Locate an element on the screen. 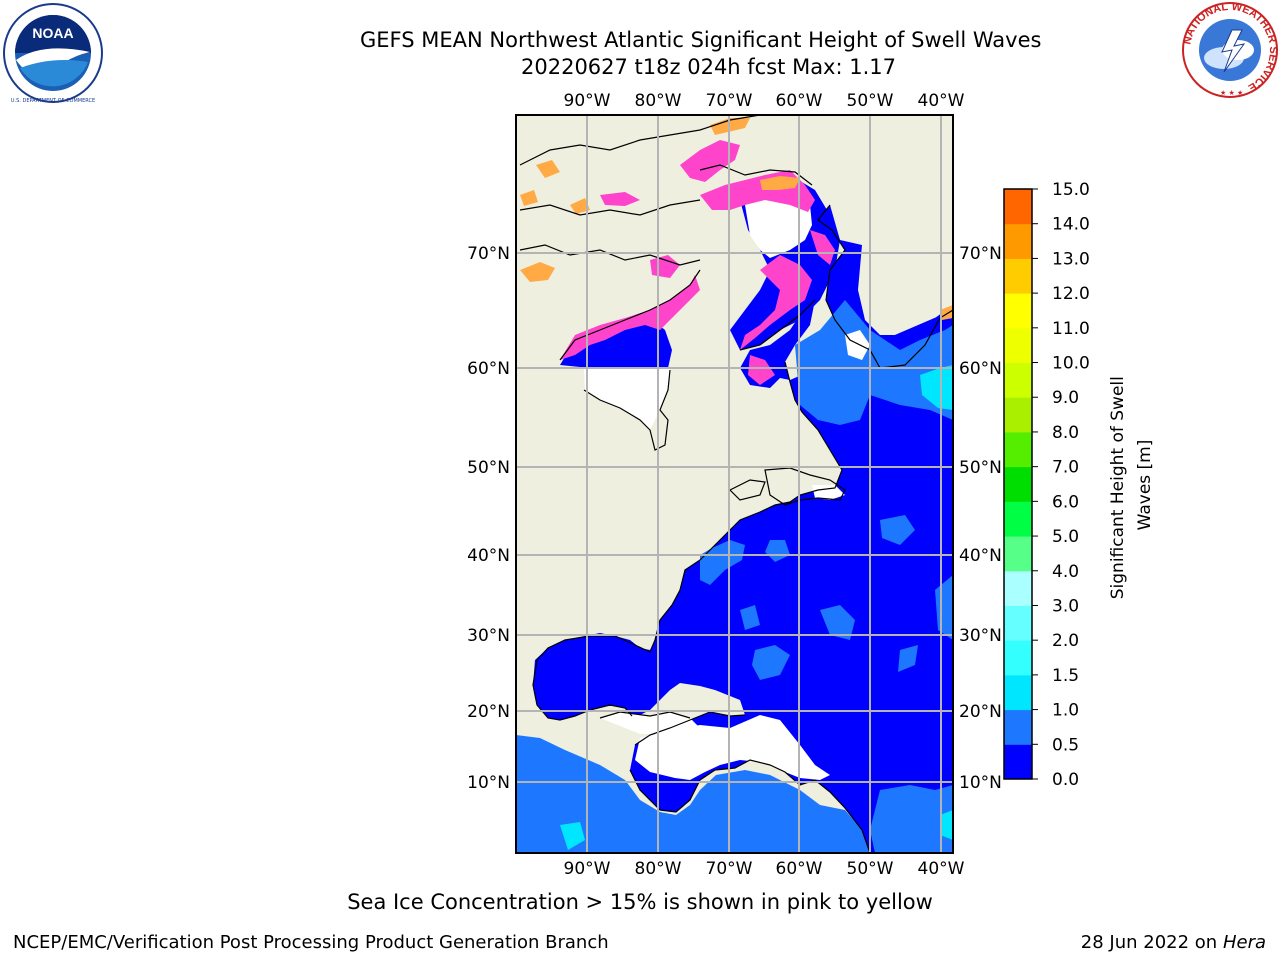  colorbar-tick-label: 2.0 is located at coordinates (1065, 641).